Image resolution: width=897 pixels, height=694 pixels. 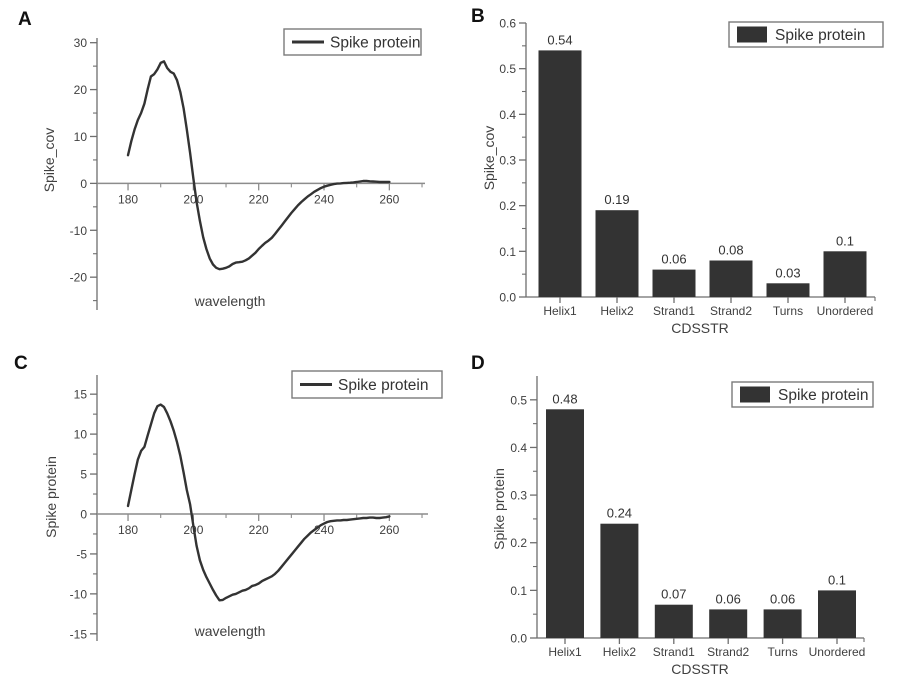 What do you see at coordinates (21, 363) in the screenshot?
I see `panel-c-letter: C` at bounding box center [21, 363].